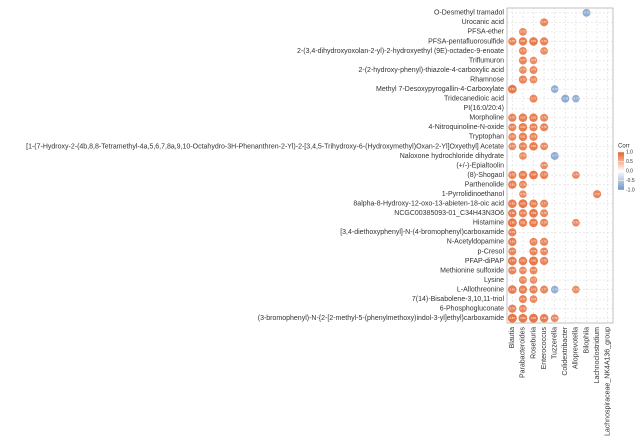  What do you see at coordinates (555, 343) in the screenshot?
I see `column-label: Tuzzerella` at bounding box center [555, 343].